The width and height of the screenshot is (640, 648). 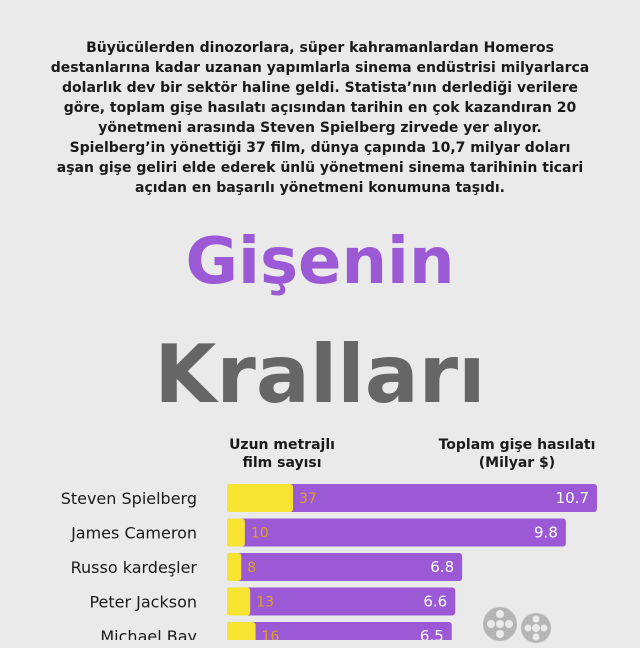 What do you see at coordinates (432, 633) in the screenshot?
I see `gross-value-label: 6.5` at bounding box center [432, 633].